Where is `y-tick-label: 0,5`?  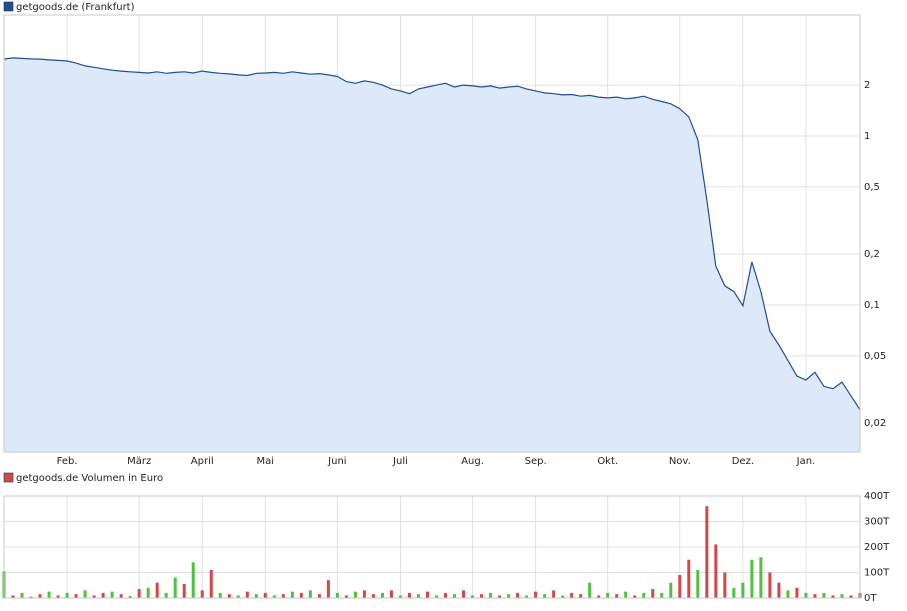
y-tick-label: 0,5 is located at coordinates (872, 187).